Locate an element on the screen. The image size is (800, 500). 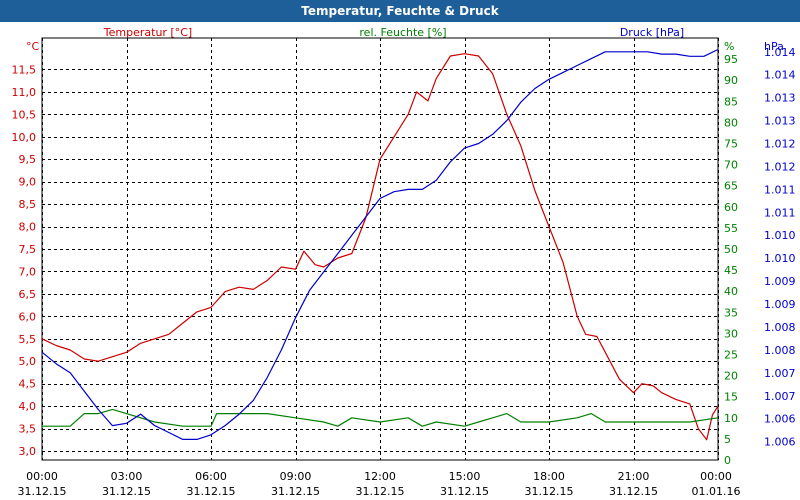
humidity-tick-label: 70 is located at coordinates (731, 165).